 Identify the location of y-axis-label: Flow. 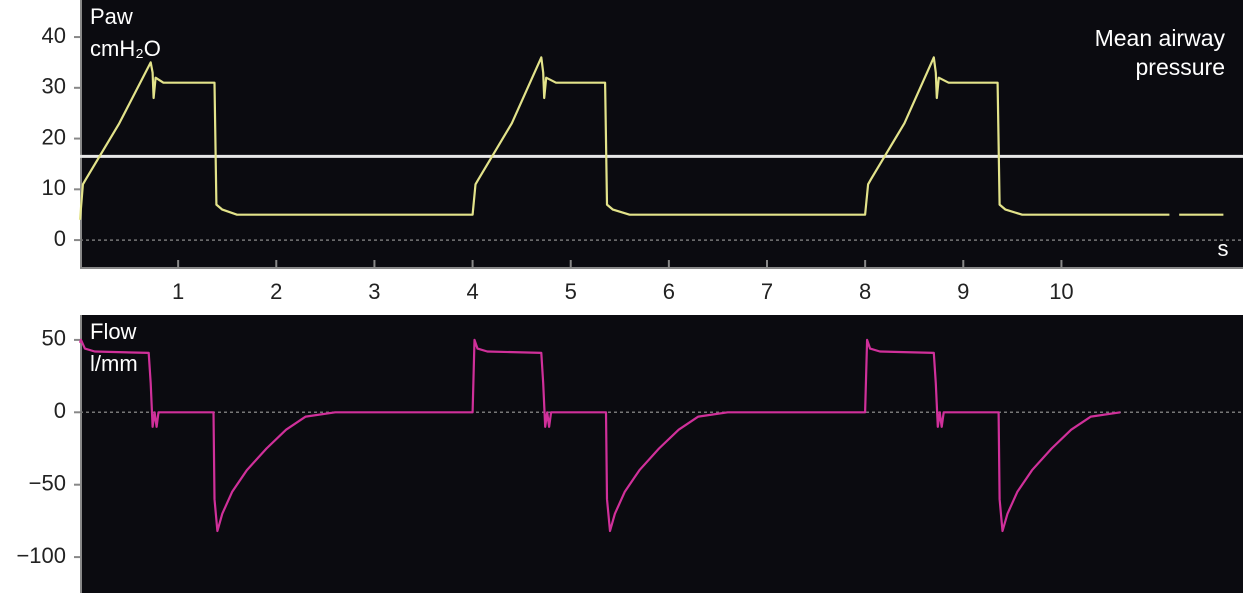
(113, 331).